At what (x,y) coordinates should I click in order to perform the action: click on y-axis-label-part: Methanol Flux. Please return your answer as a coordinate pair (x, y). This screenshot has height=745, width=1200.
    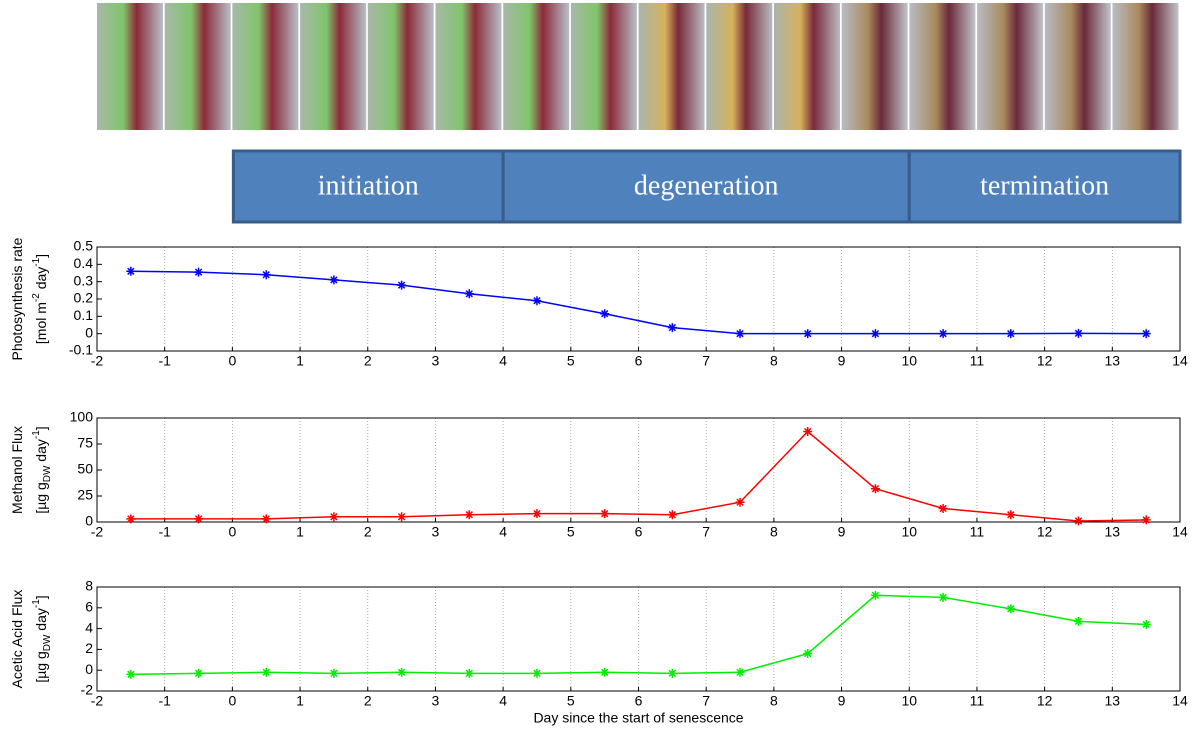
    Looking at the image, I should click on (17, 470).